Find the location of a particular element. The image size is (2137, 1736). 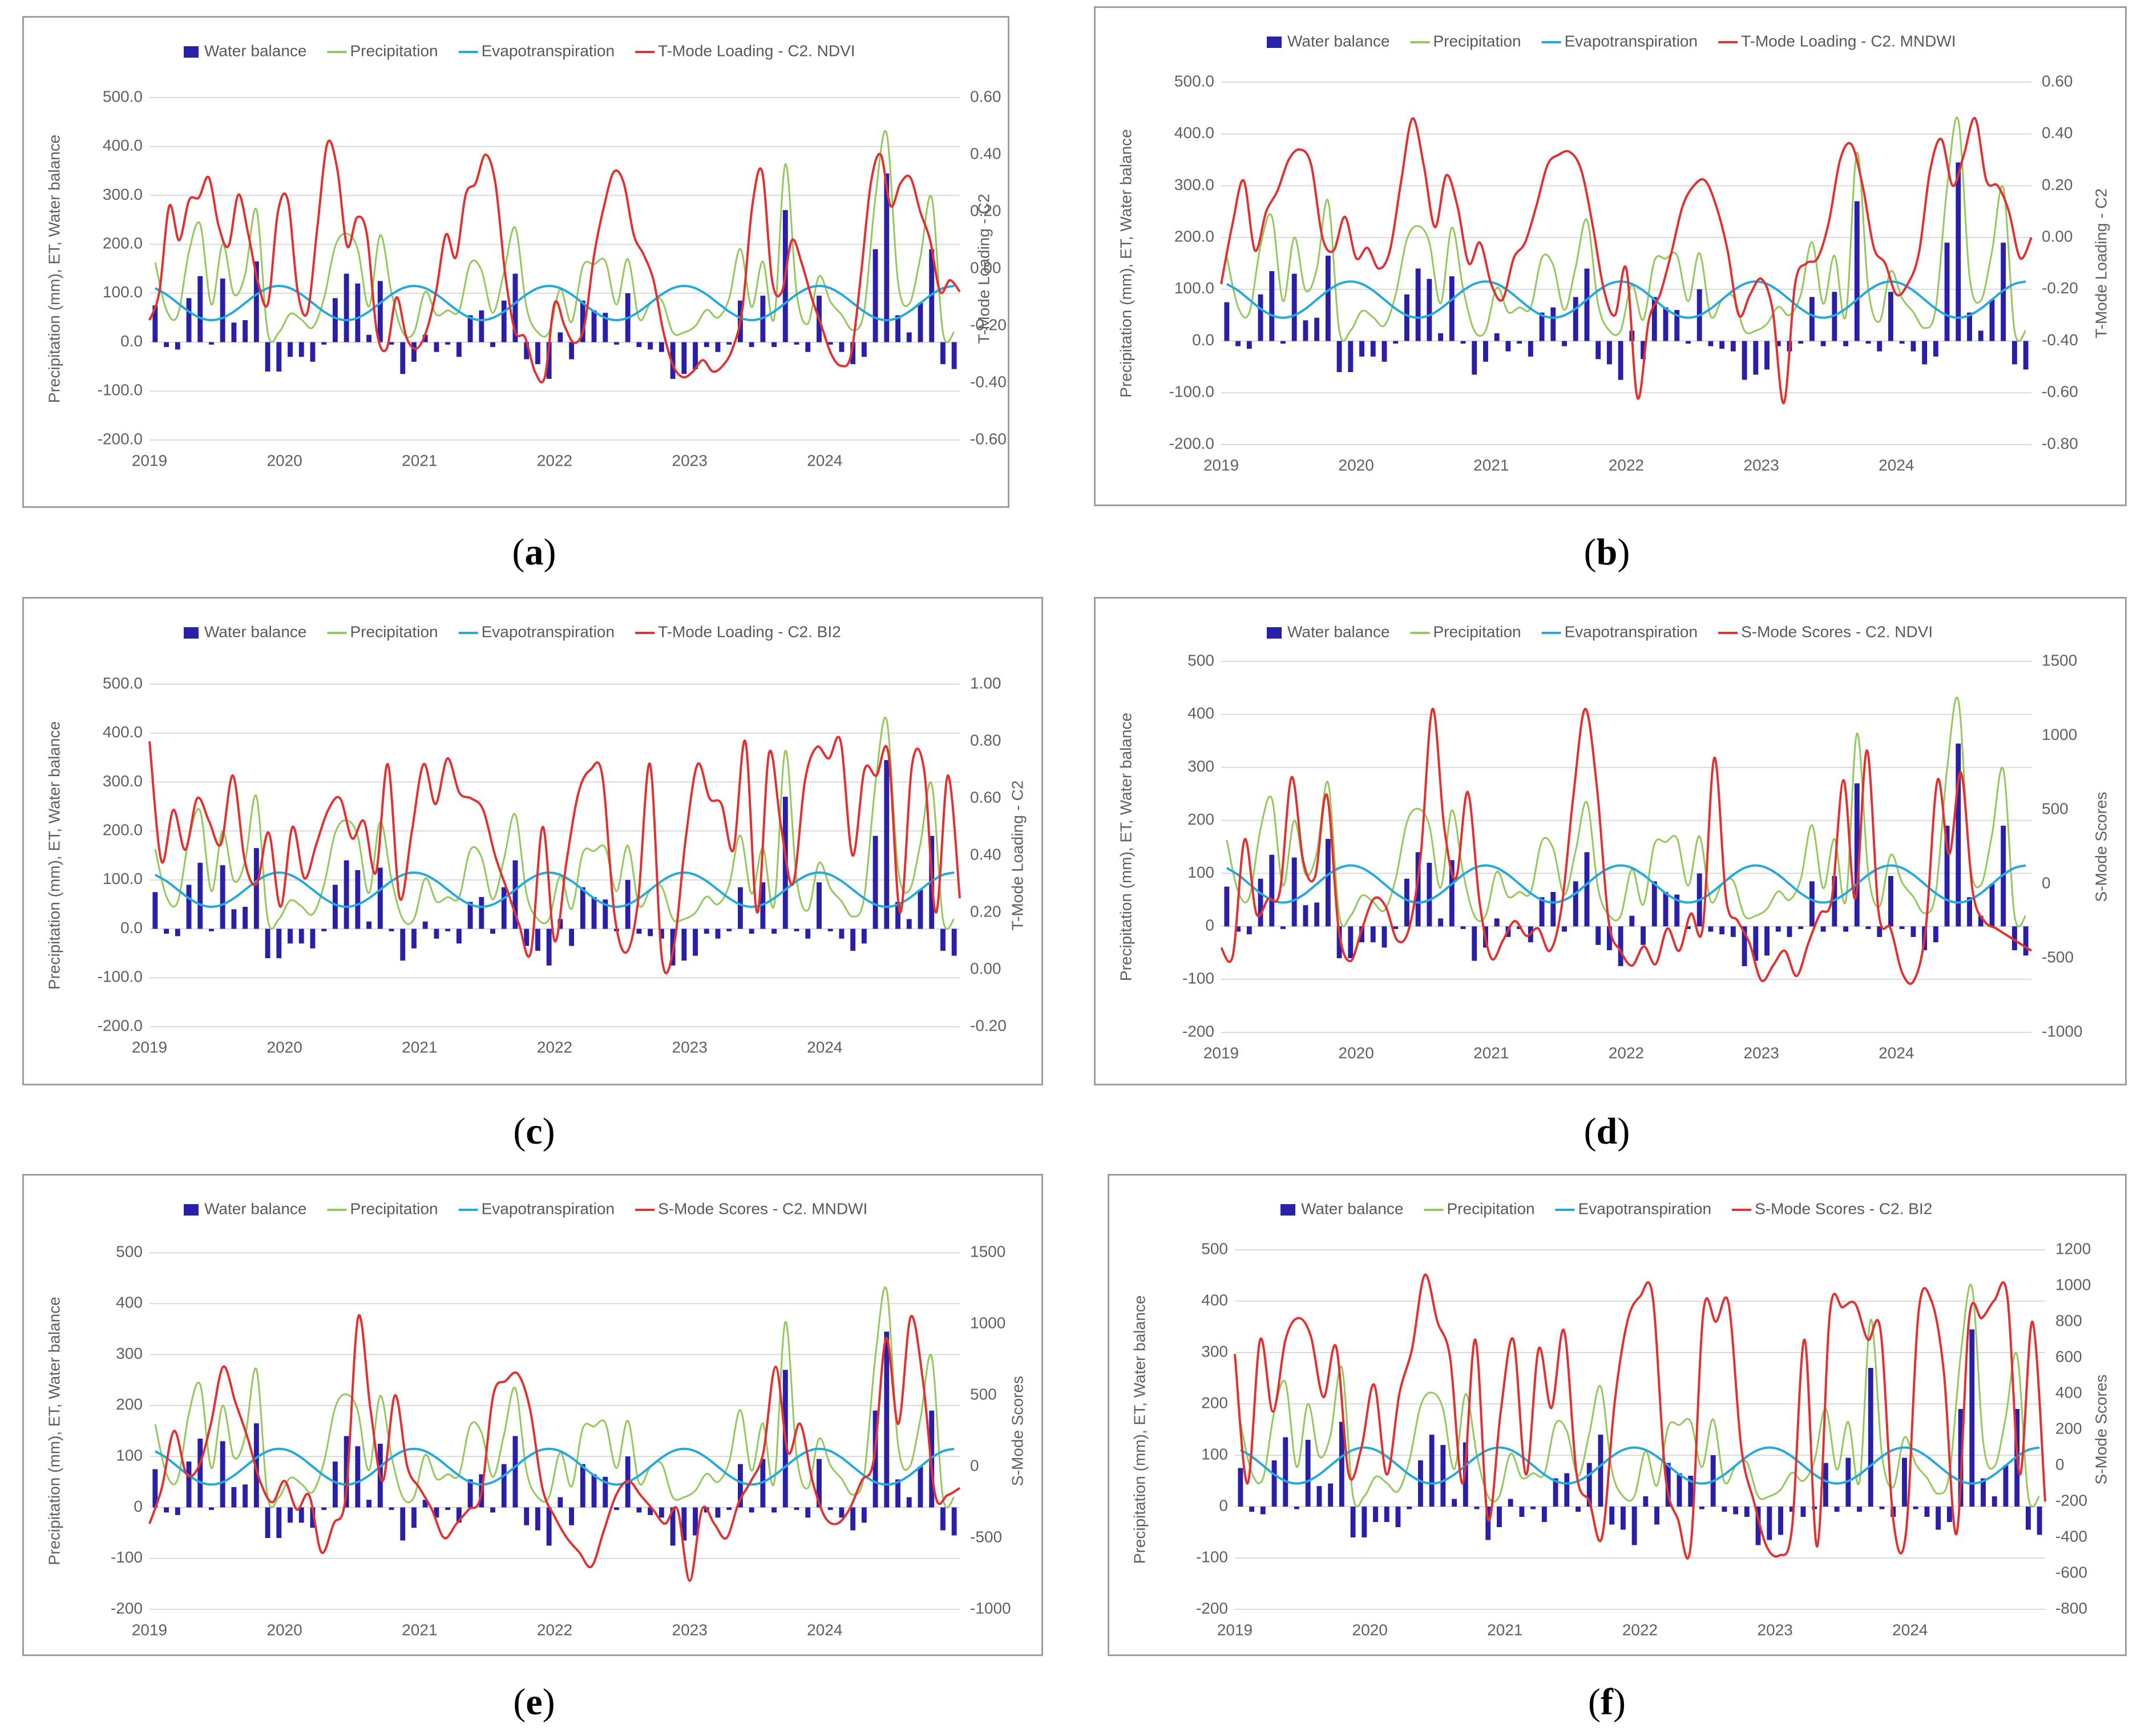

y2-tick-label: 0.00 is located at coordinates (985, 968).